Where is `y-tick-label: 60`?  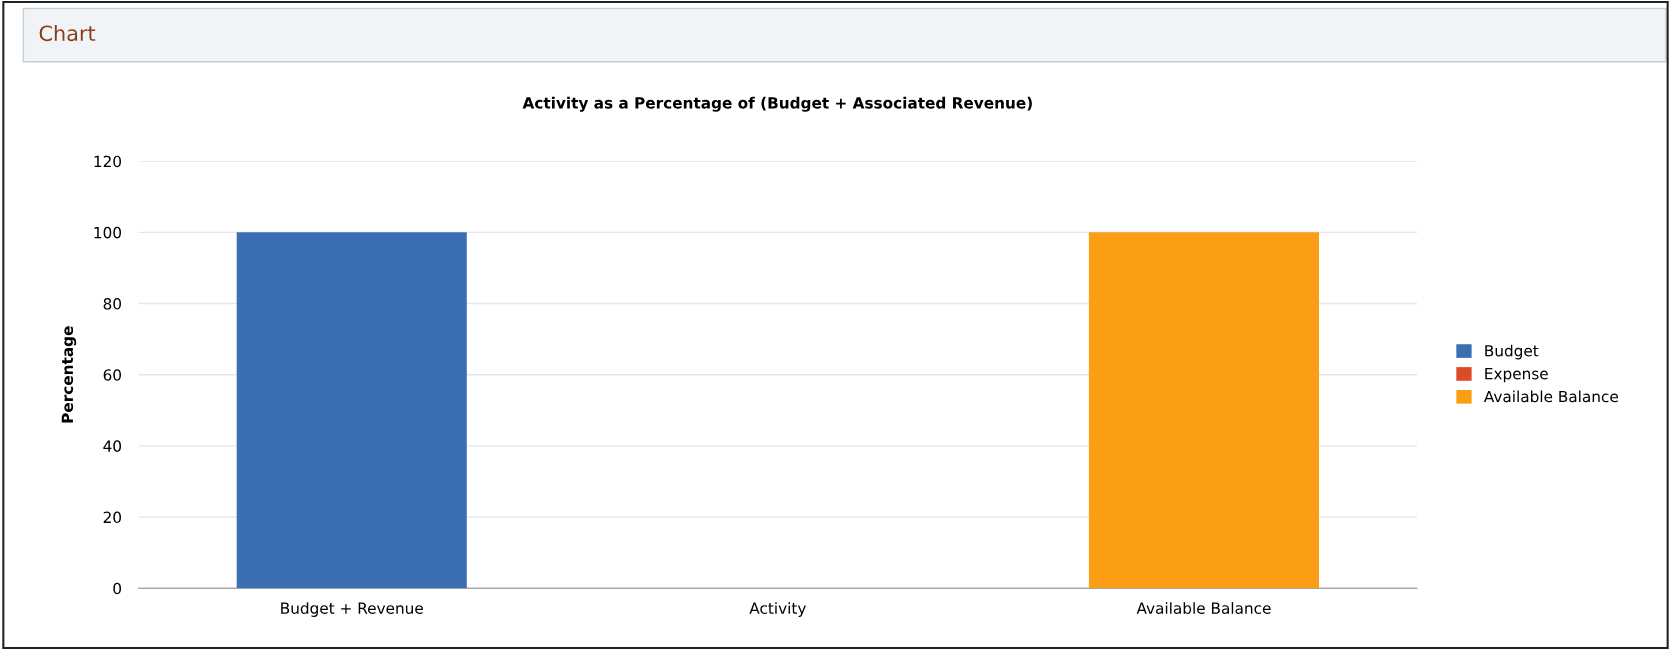
y-tick-label: 60 is located at coordinates (112, 375).